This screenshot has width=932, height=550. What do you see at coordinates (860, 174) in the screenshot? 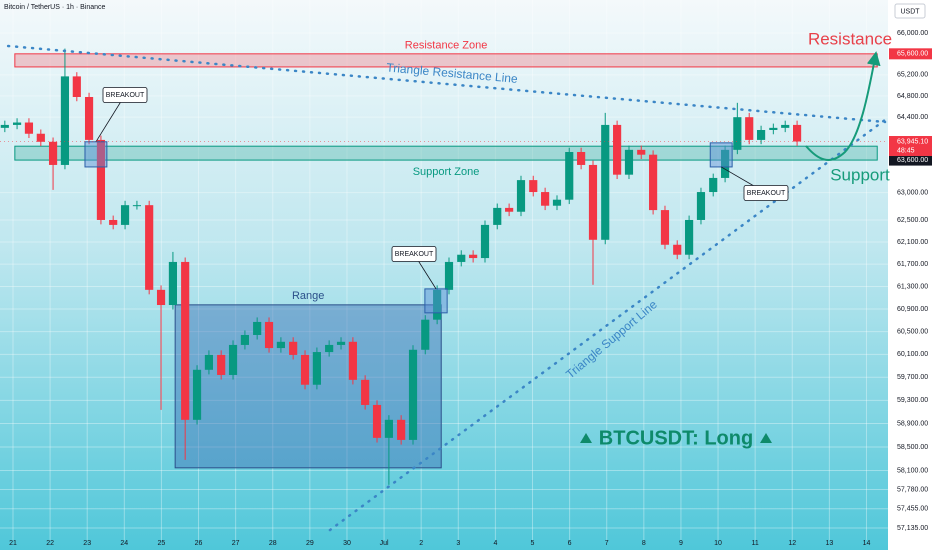
I see `support-callout: Support` at bounding box center [860, 174].